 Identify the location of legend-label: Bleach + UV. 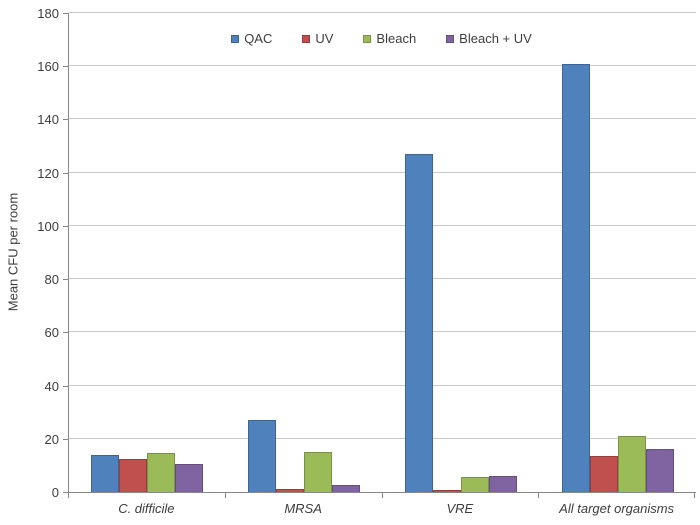
(495, 38).